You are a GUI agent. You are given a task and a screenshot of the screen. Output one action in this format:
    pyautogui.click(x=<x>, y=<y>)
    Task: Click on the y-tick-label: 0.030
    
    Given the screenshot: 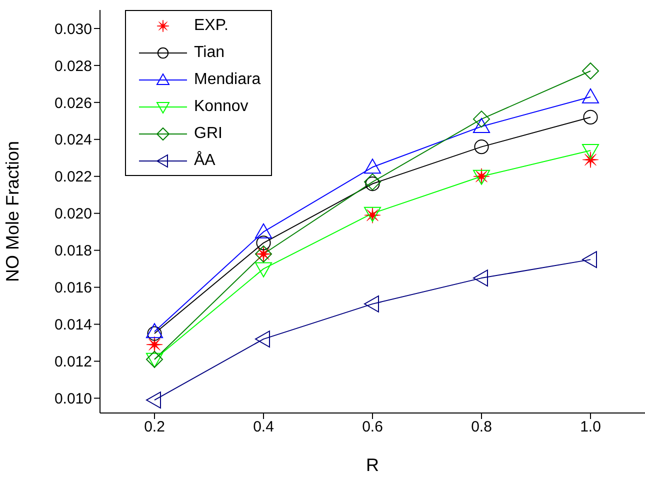 What is the action you would take?
    pyautogui.click(x=73, y=29)
    